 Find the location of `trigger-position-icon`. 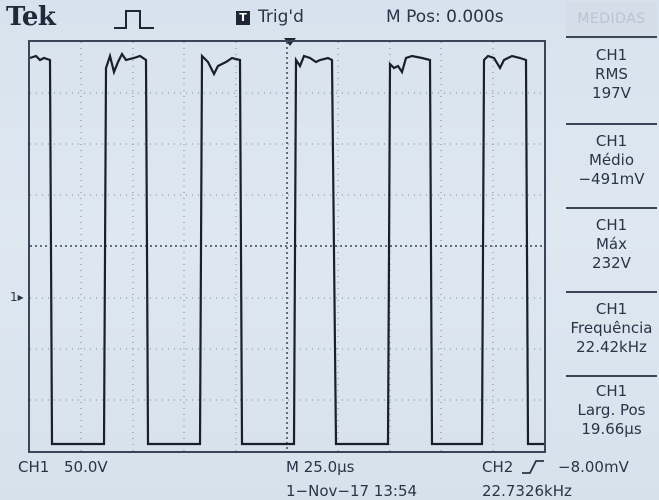

trigger-position-icon is located at coordinates (290, 42).